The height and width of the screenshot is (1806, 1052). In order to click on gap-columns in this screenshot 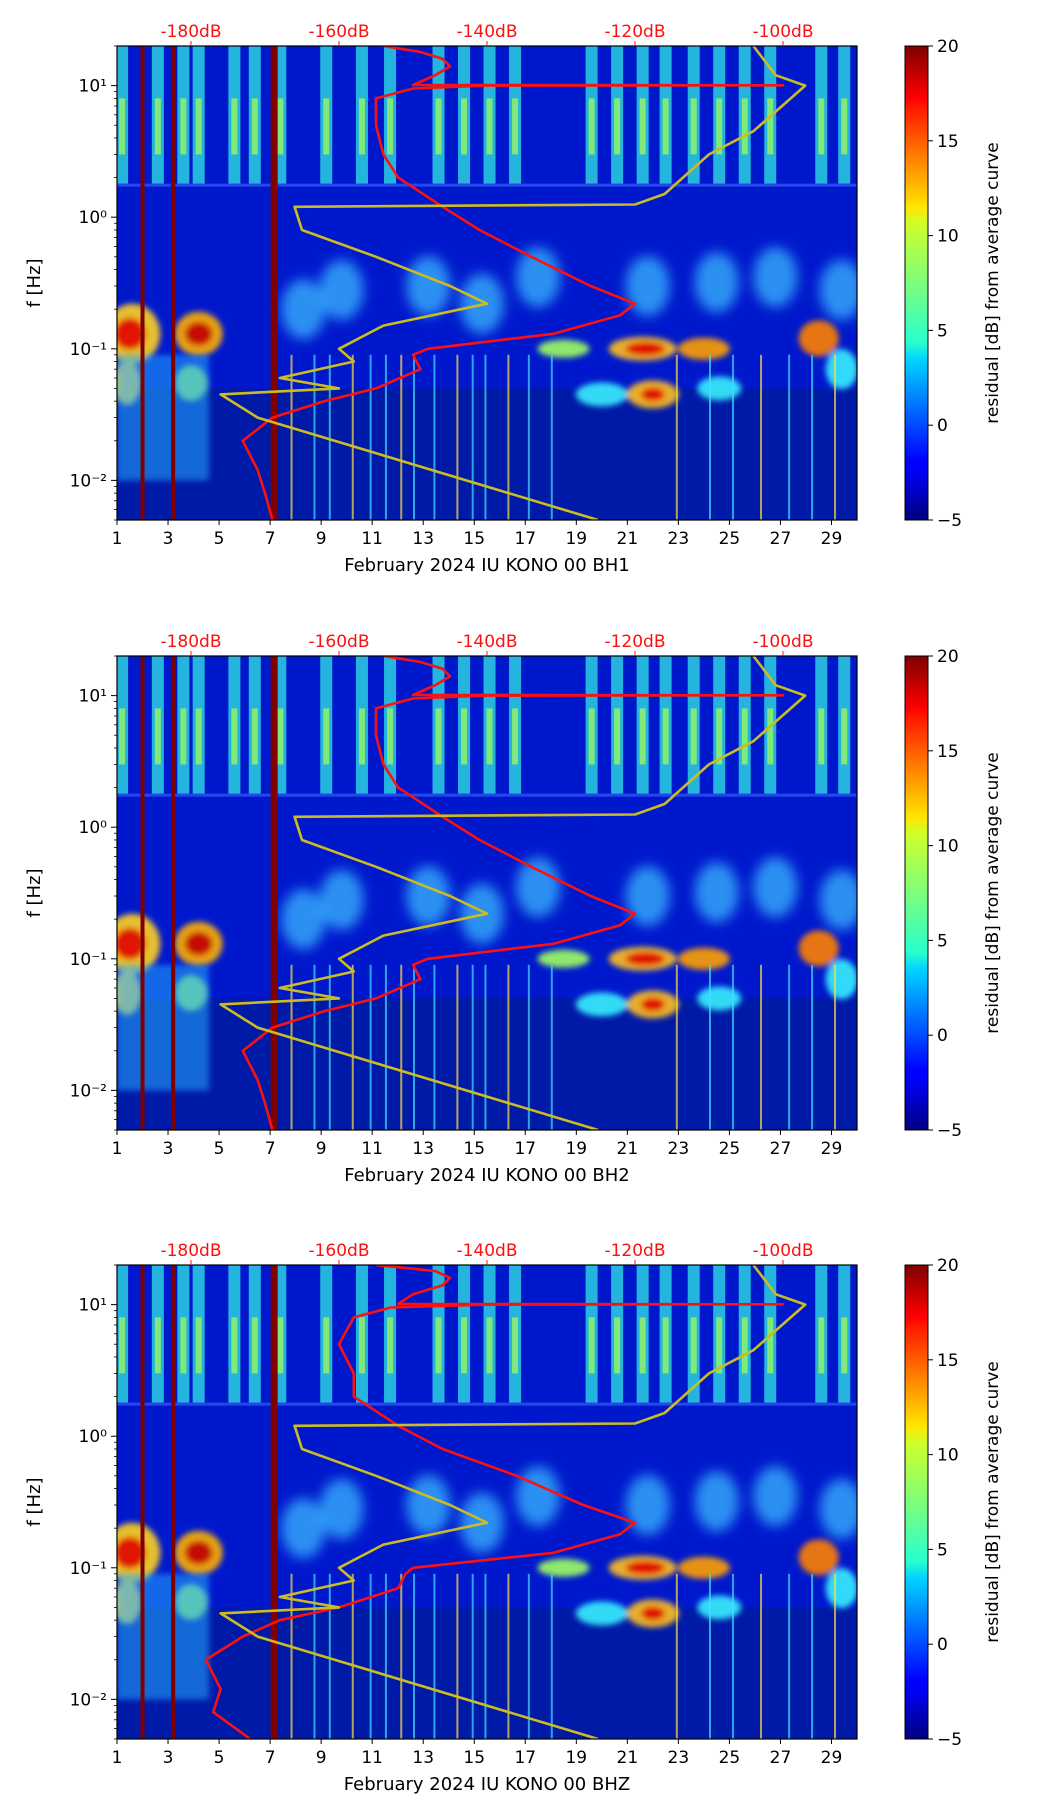, I will do `click(209, 283)`.